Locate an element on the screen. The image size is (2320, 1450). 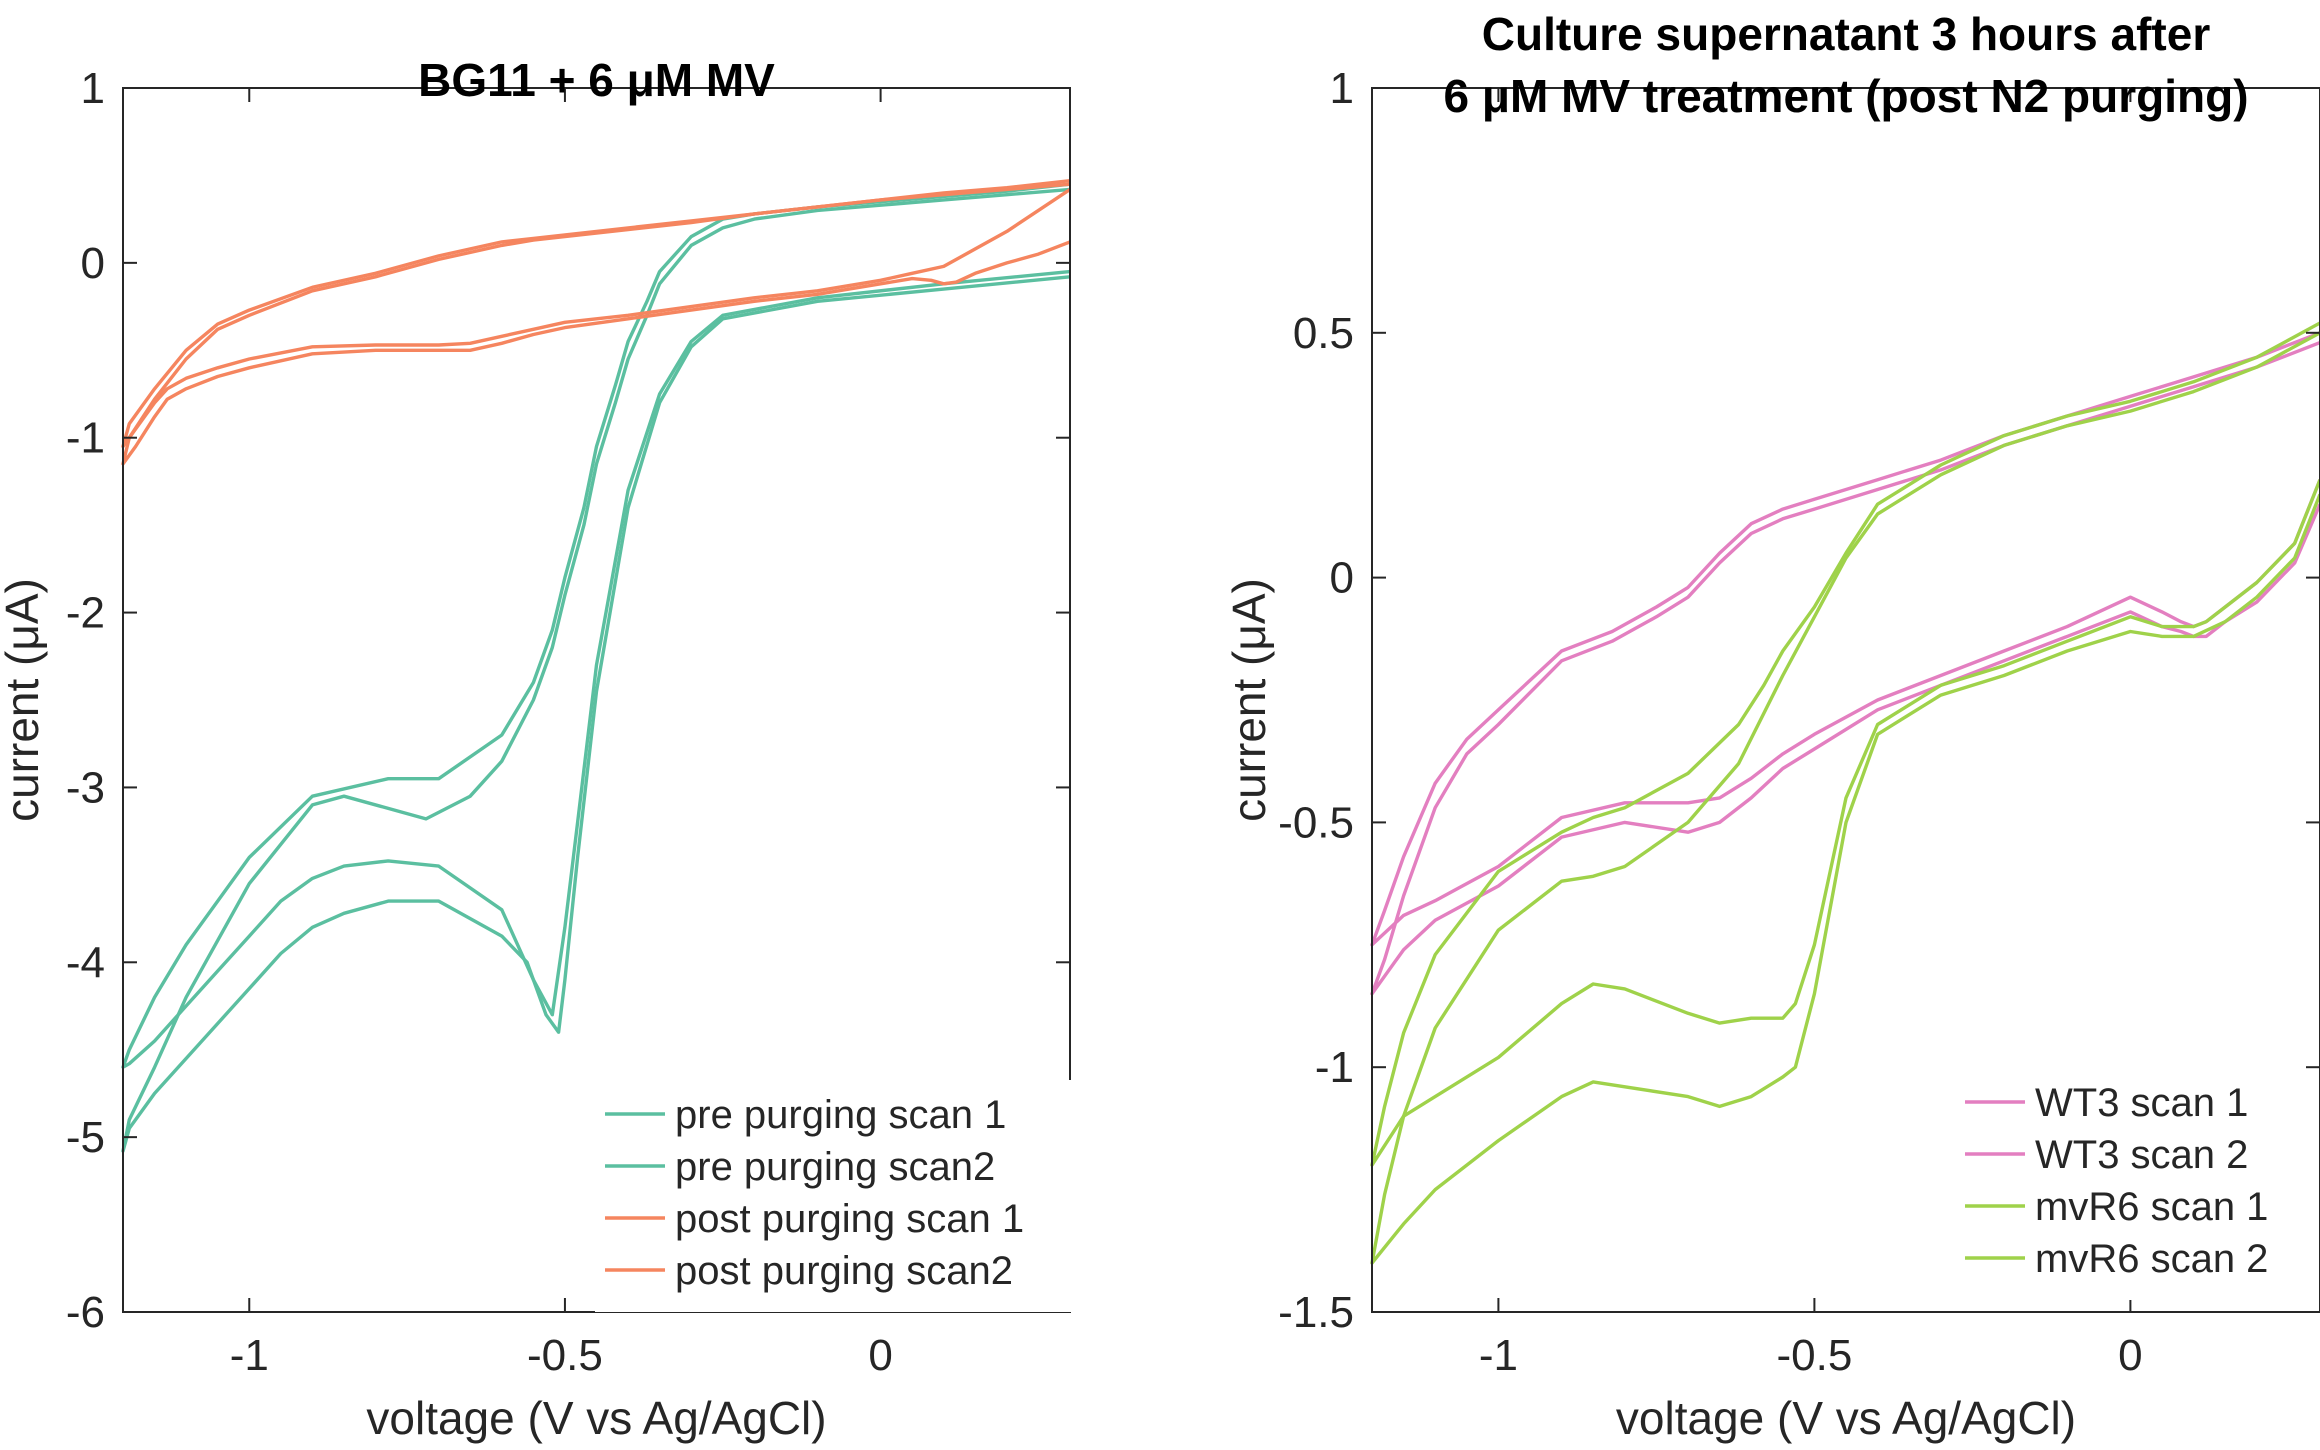
legend-entry: post purging scan 1 is located at coordinates (849, 1219).